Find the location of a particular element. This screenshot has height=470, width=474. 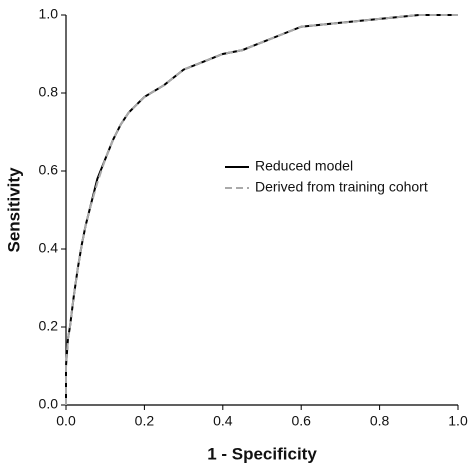

y-tick-label: 0.2 is located at coordinates (49, 326).